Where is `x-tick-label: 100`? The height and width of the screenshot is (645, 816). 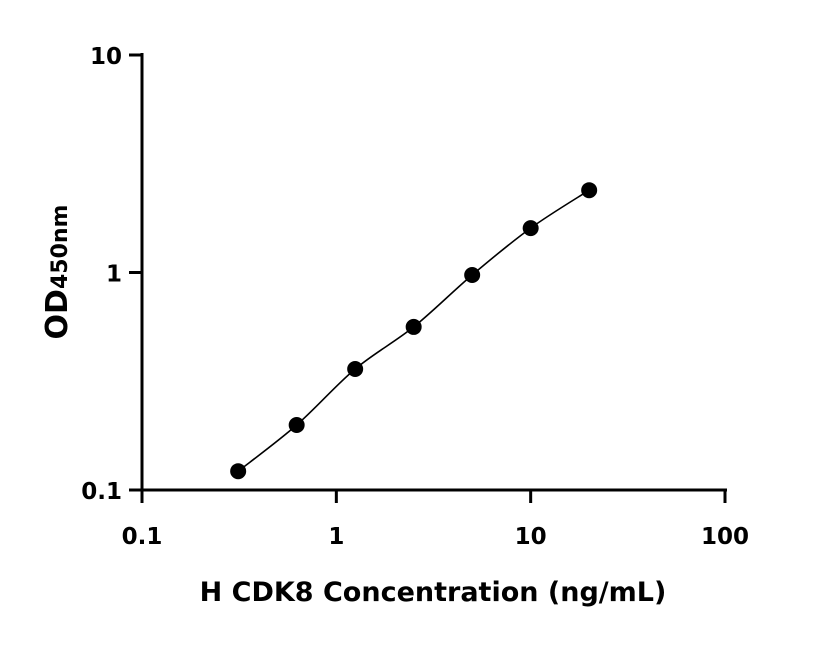
x-tick-label: 100 is located at coordinates (725, 537).